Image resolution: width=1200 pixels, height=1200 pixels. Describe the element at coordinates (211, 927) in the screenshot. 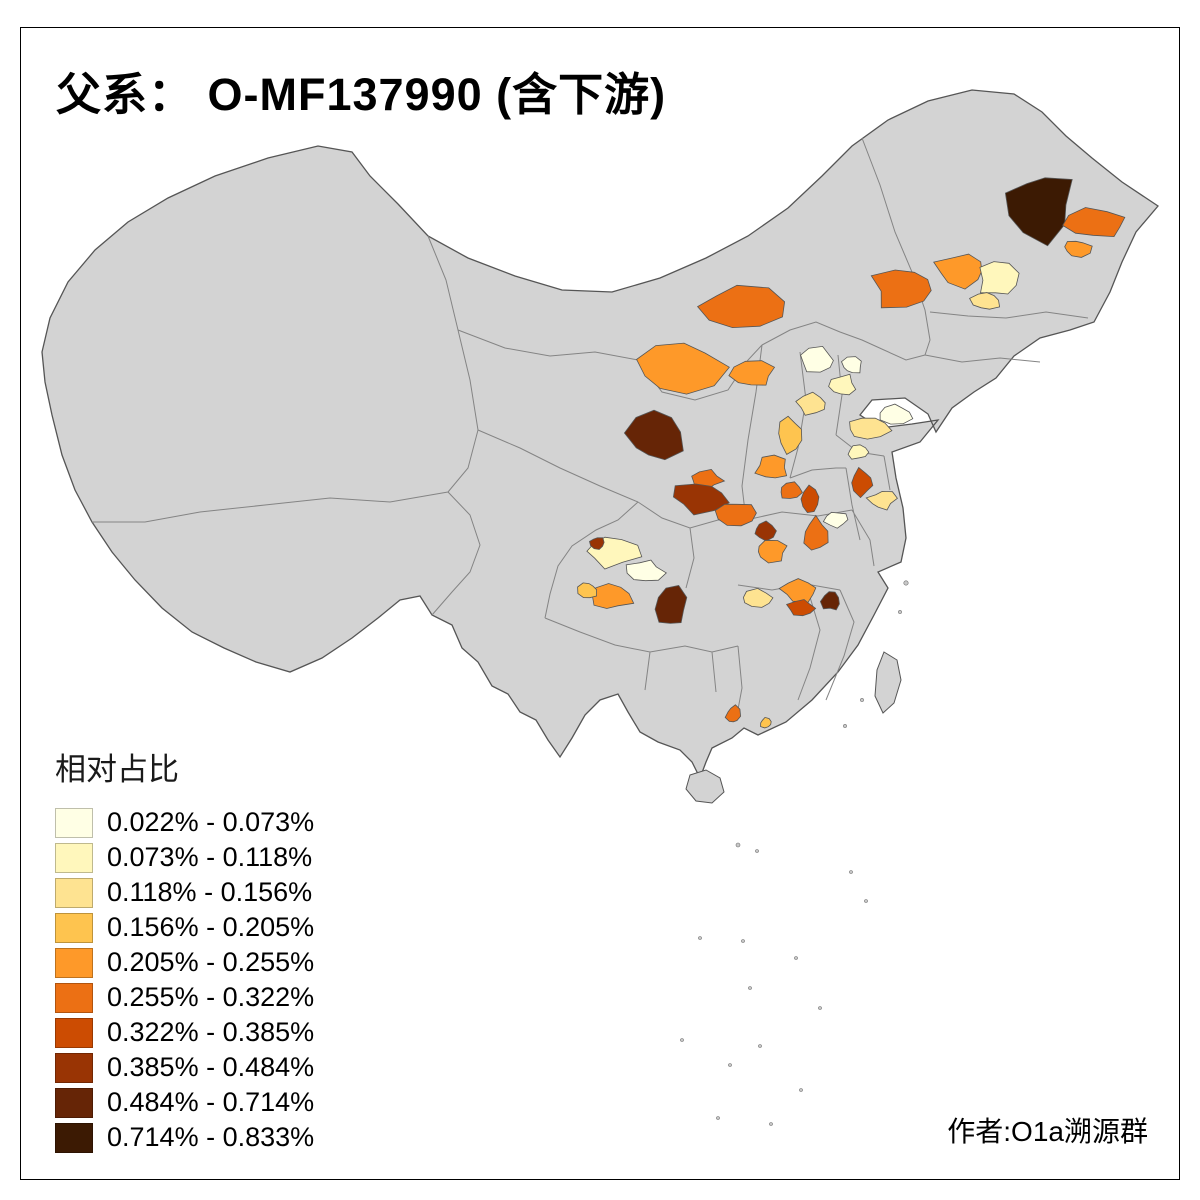

I see `legend-range-label: 0.156% - 0.205%` at that location.